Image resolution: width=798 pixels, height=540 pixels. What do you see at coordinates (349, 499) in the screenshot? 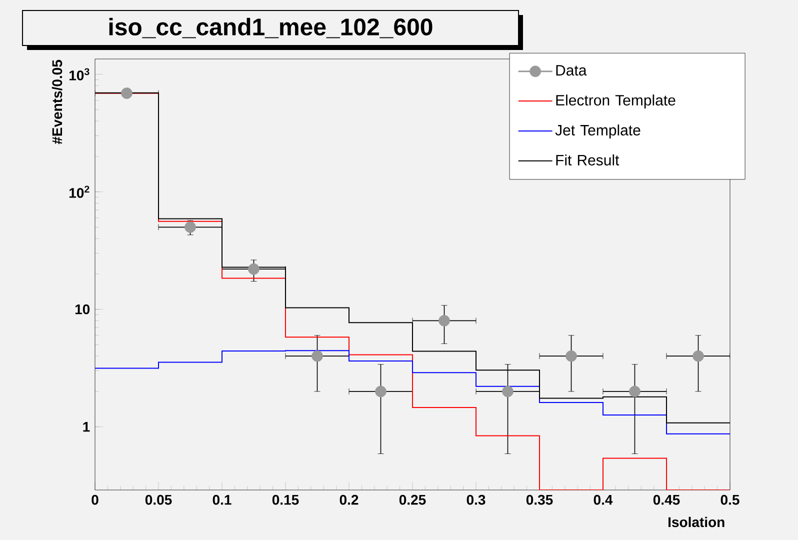
I see `x-tick-label: 0.2` at bounding box center [349, 499].